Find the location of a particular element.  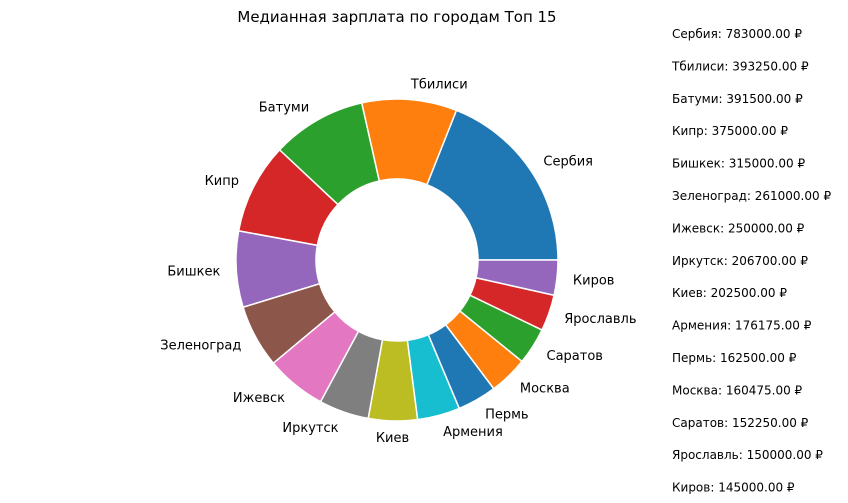

legend-item-0: Сербия: 783000.00 ₽ is located at coordinates (737, 34).